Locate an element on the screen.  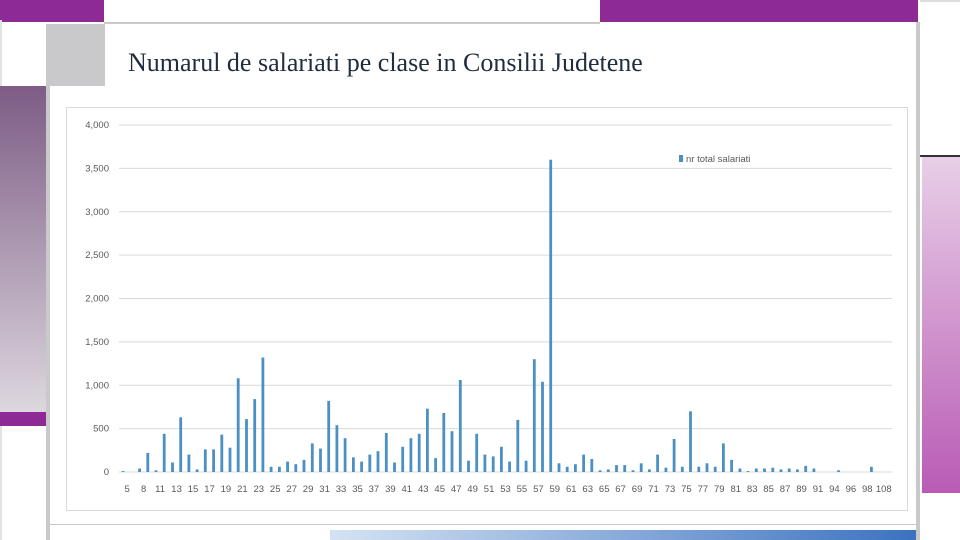
legend-label: nr total salariati is located at coordinates (718, 159).